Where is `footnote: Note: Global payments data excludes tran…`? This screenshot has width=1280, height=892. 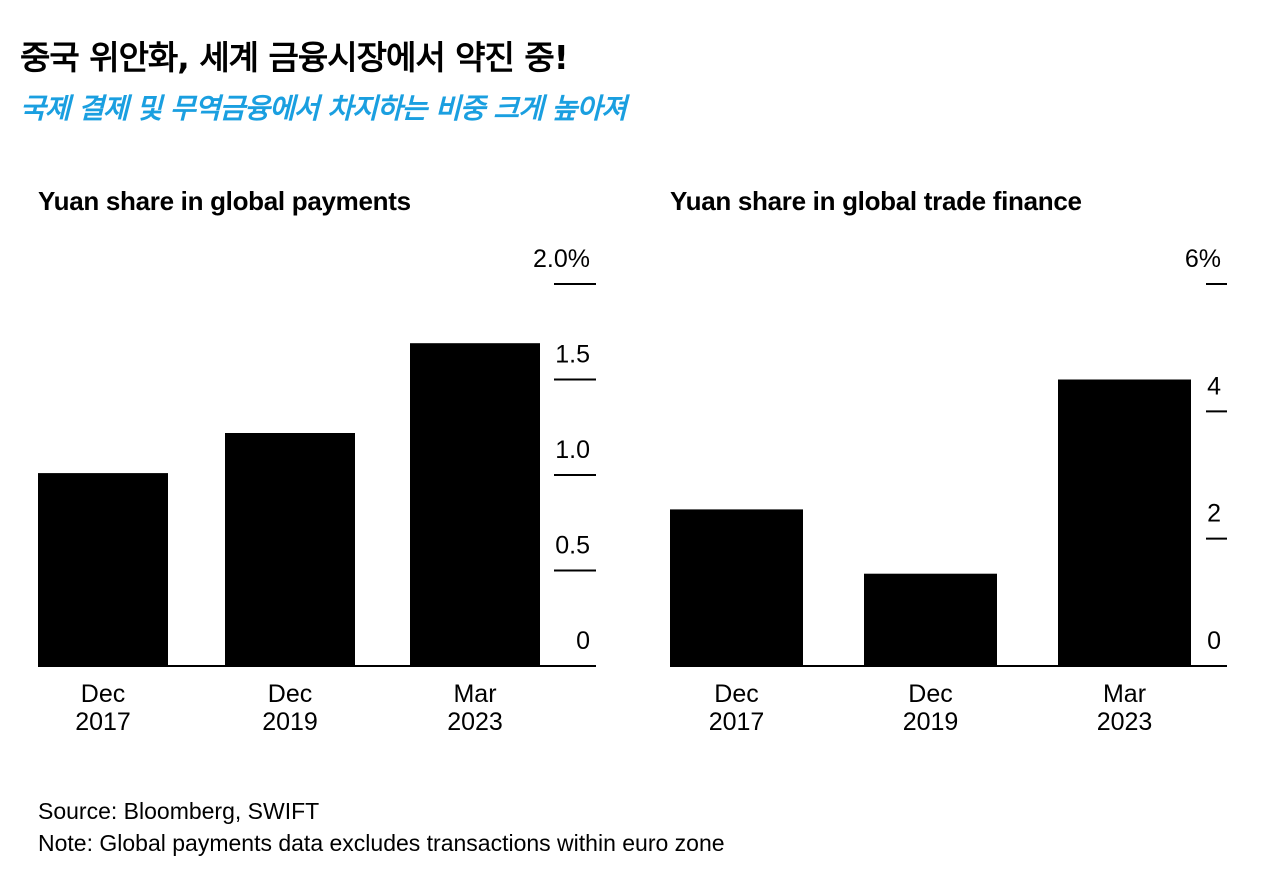
footnote: Note: Global payments data excludes tran… is located at coordinates (381, 843).